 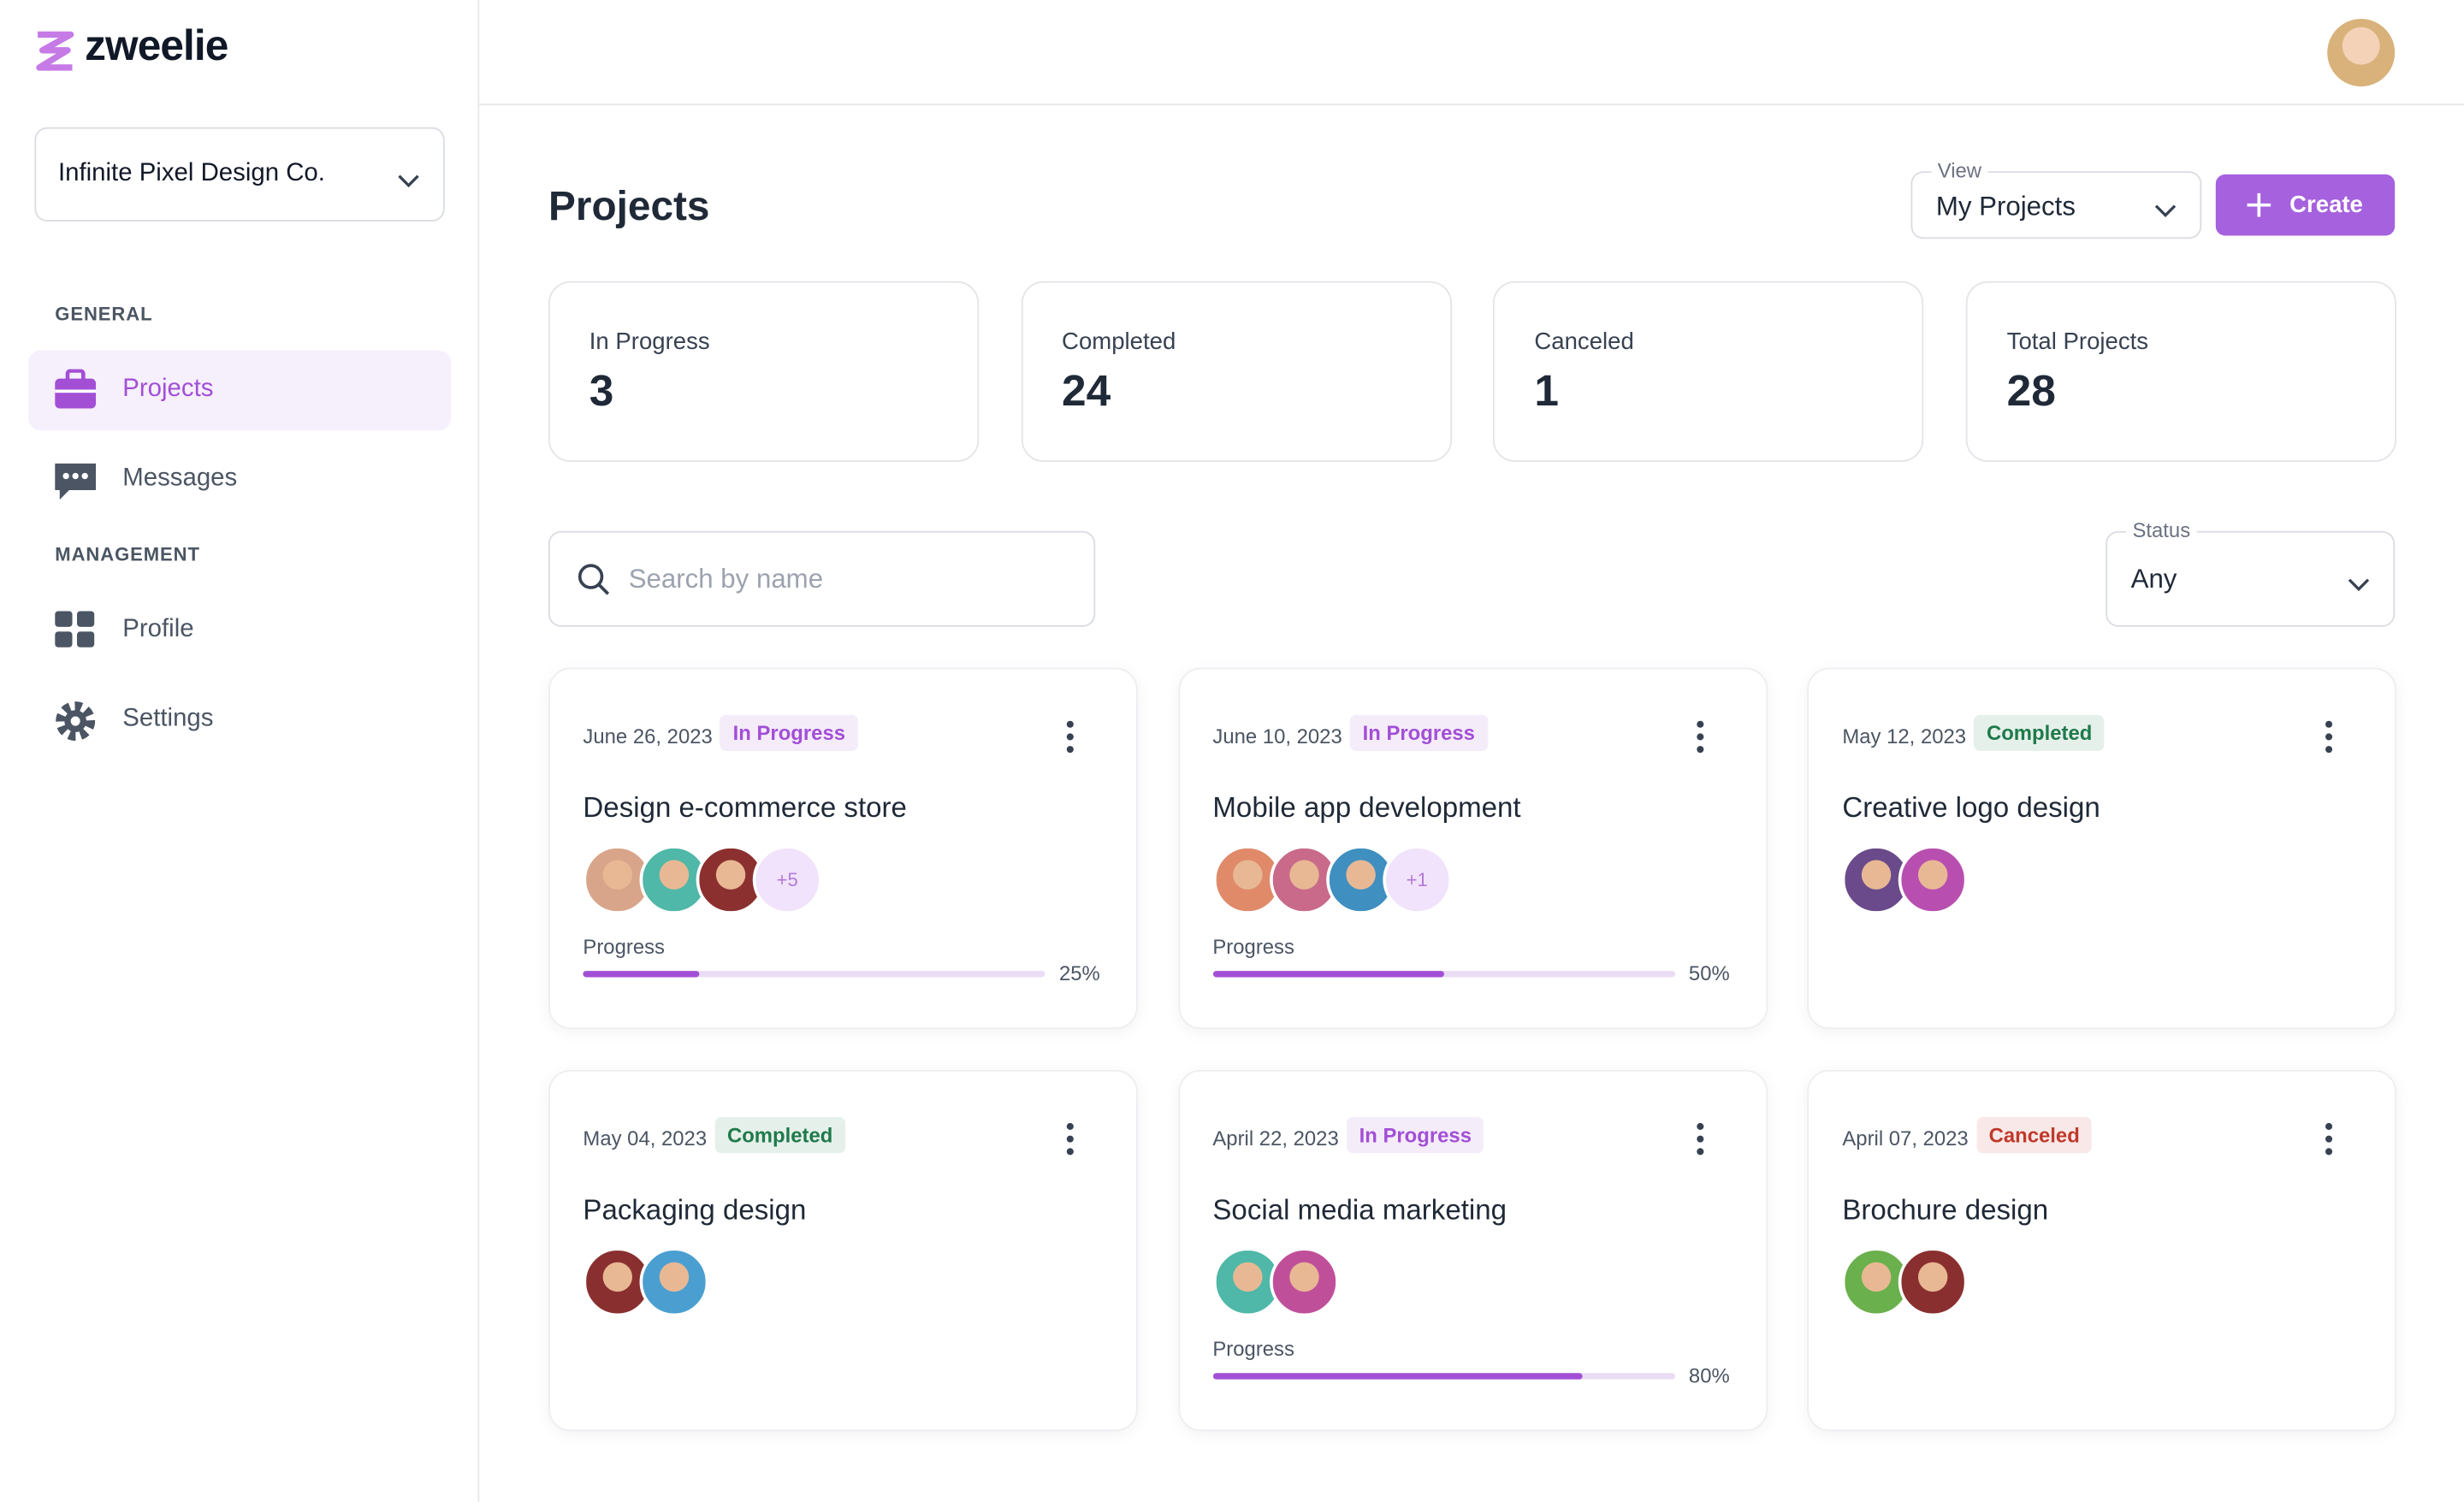 What do you see at coordinates (649, 342) in the screenshot?
I see `stat-label: In Progress` at bounding box center [649, 342].